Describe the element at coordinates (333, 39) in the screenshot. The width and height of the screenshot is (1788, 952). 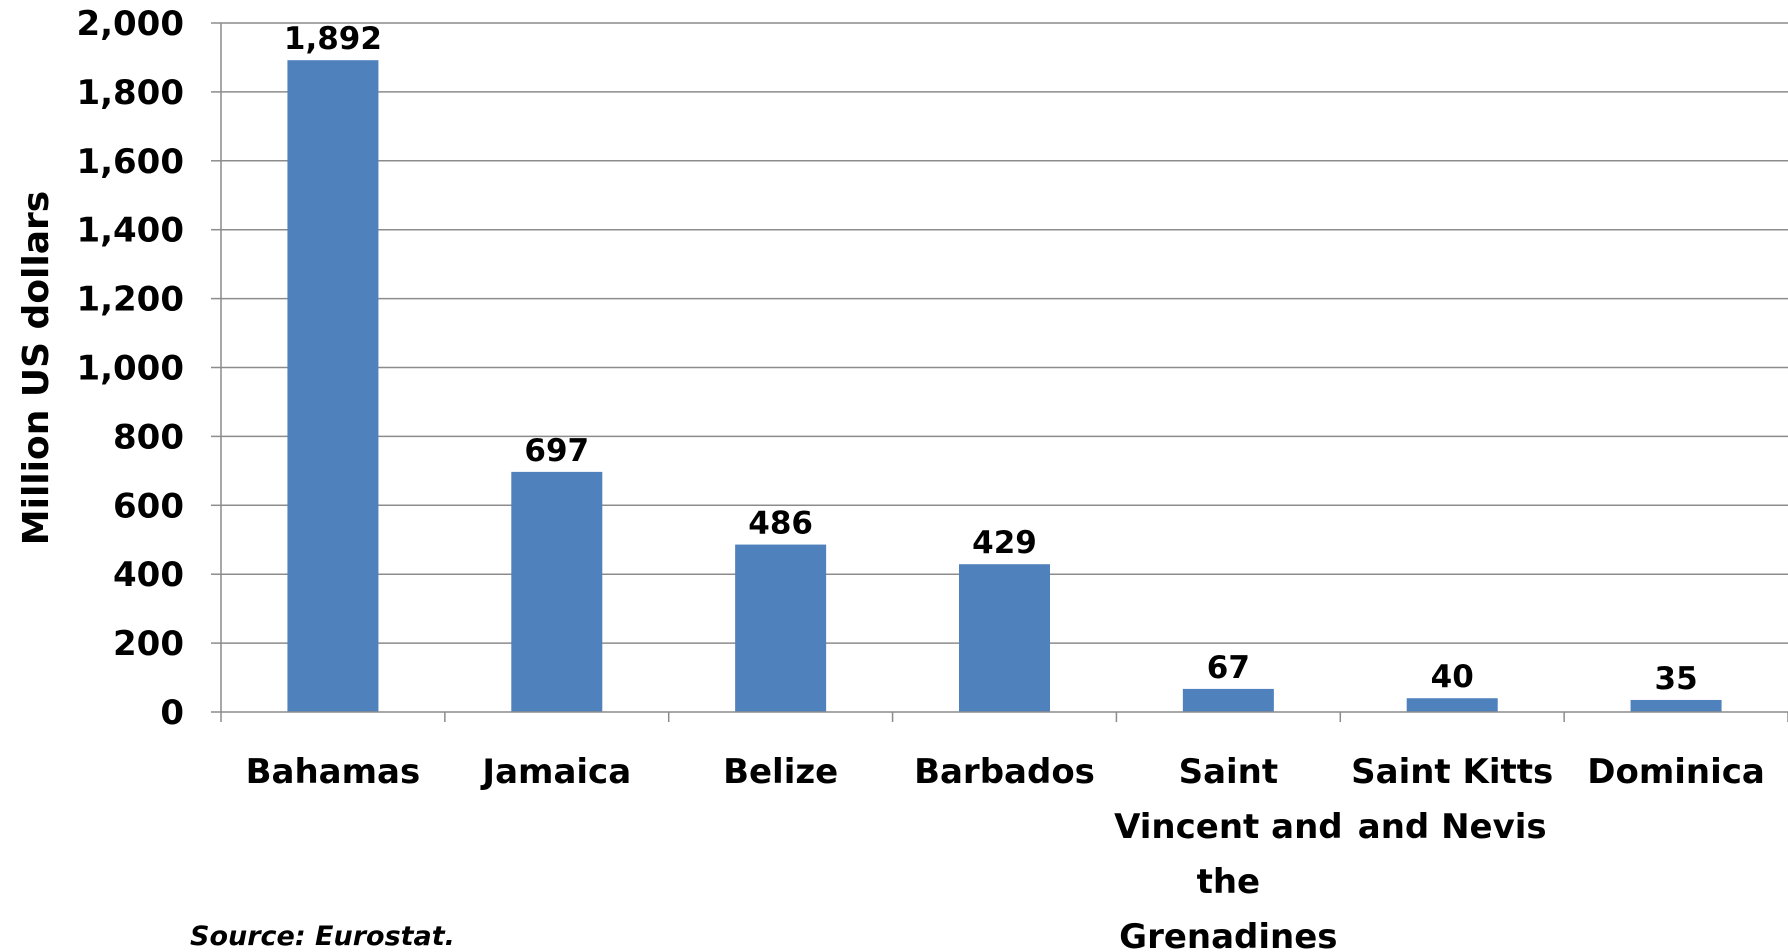
I see `data-label: 1,892` at that location.